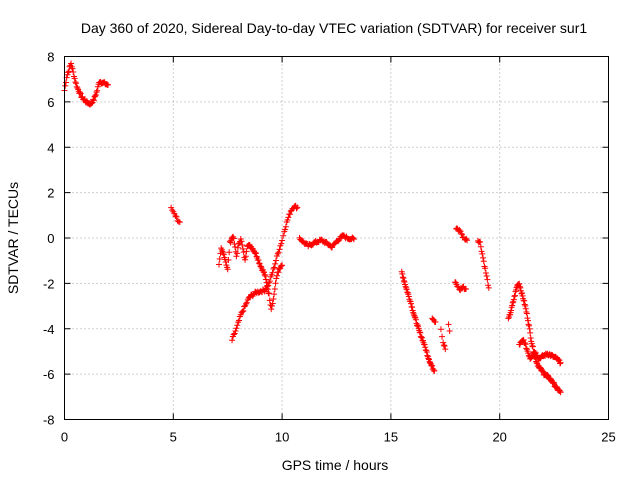  What do you see at coordinates (173, 437) in the screenshot?
I see `x-tick-label: 5` at bounding box center [173, 437].